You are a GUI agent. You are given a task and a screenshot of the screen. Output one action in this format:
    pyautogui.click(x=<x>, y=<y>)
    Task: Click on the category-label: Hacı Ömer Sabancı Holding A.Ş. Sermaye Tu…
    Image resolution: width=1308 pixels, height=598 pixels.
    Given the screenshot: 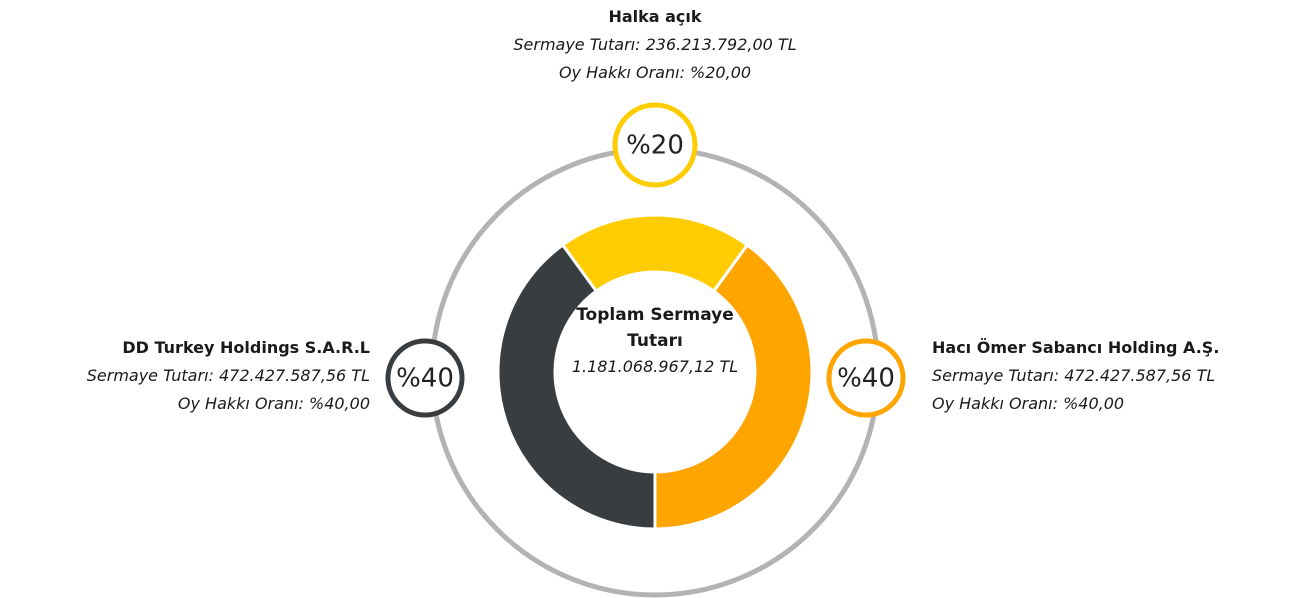 What is the action you would take?
    pyautogui.click(x=1117, y=376)
    